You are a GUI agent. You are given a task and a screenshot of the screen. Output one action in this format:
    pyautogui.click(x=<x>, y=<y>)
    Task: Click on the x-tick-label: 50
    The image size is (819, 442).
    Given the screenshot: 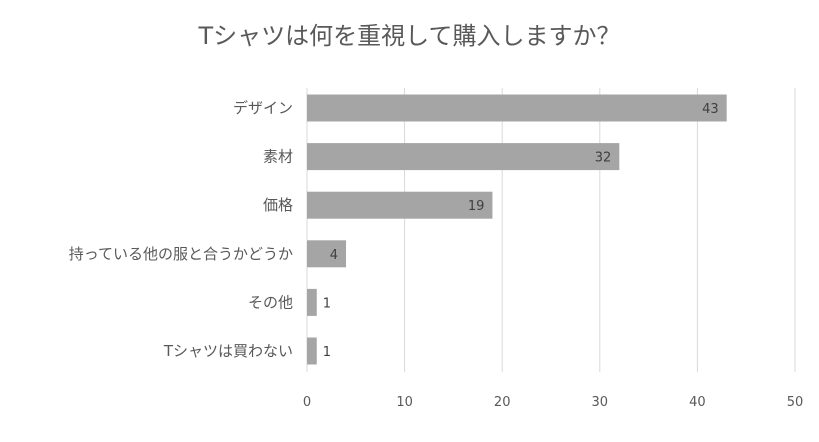 What is the action you would take?
    pyautogui.click(x=795, y=402)
    